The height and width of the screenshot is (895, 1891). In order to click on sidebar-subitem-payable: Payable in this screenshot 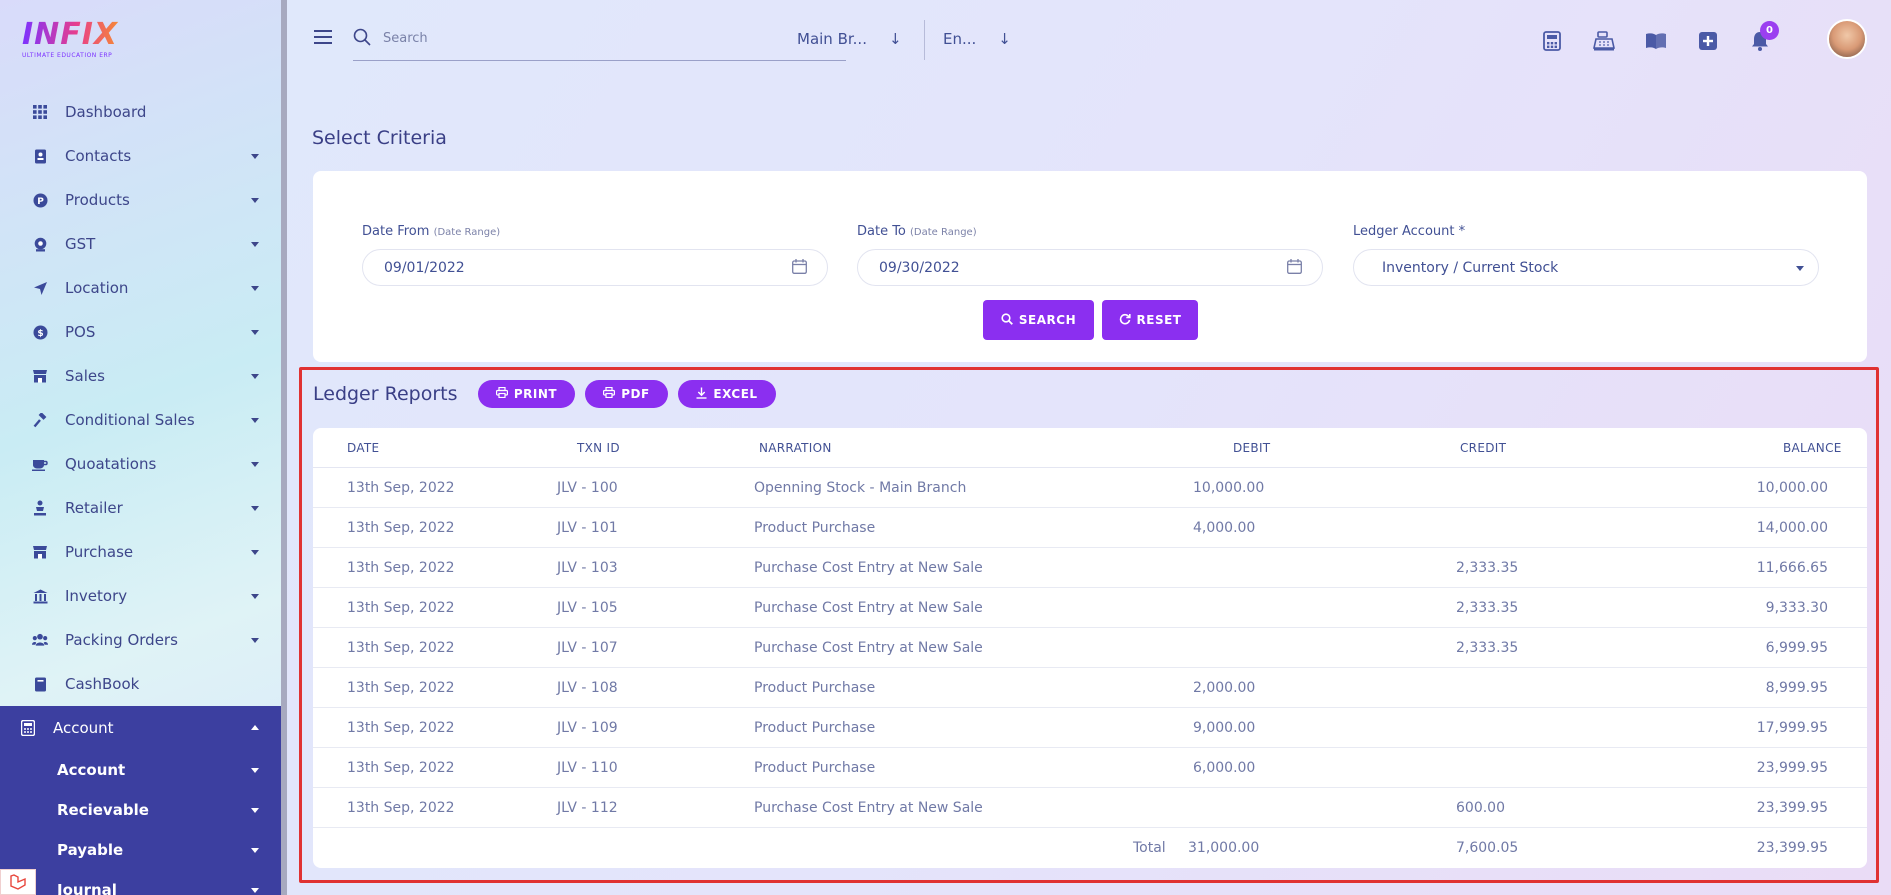, I will do `click(140, 850)`.